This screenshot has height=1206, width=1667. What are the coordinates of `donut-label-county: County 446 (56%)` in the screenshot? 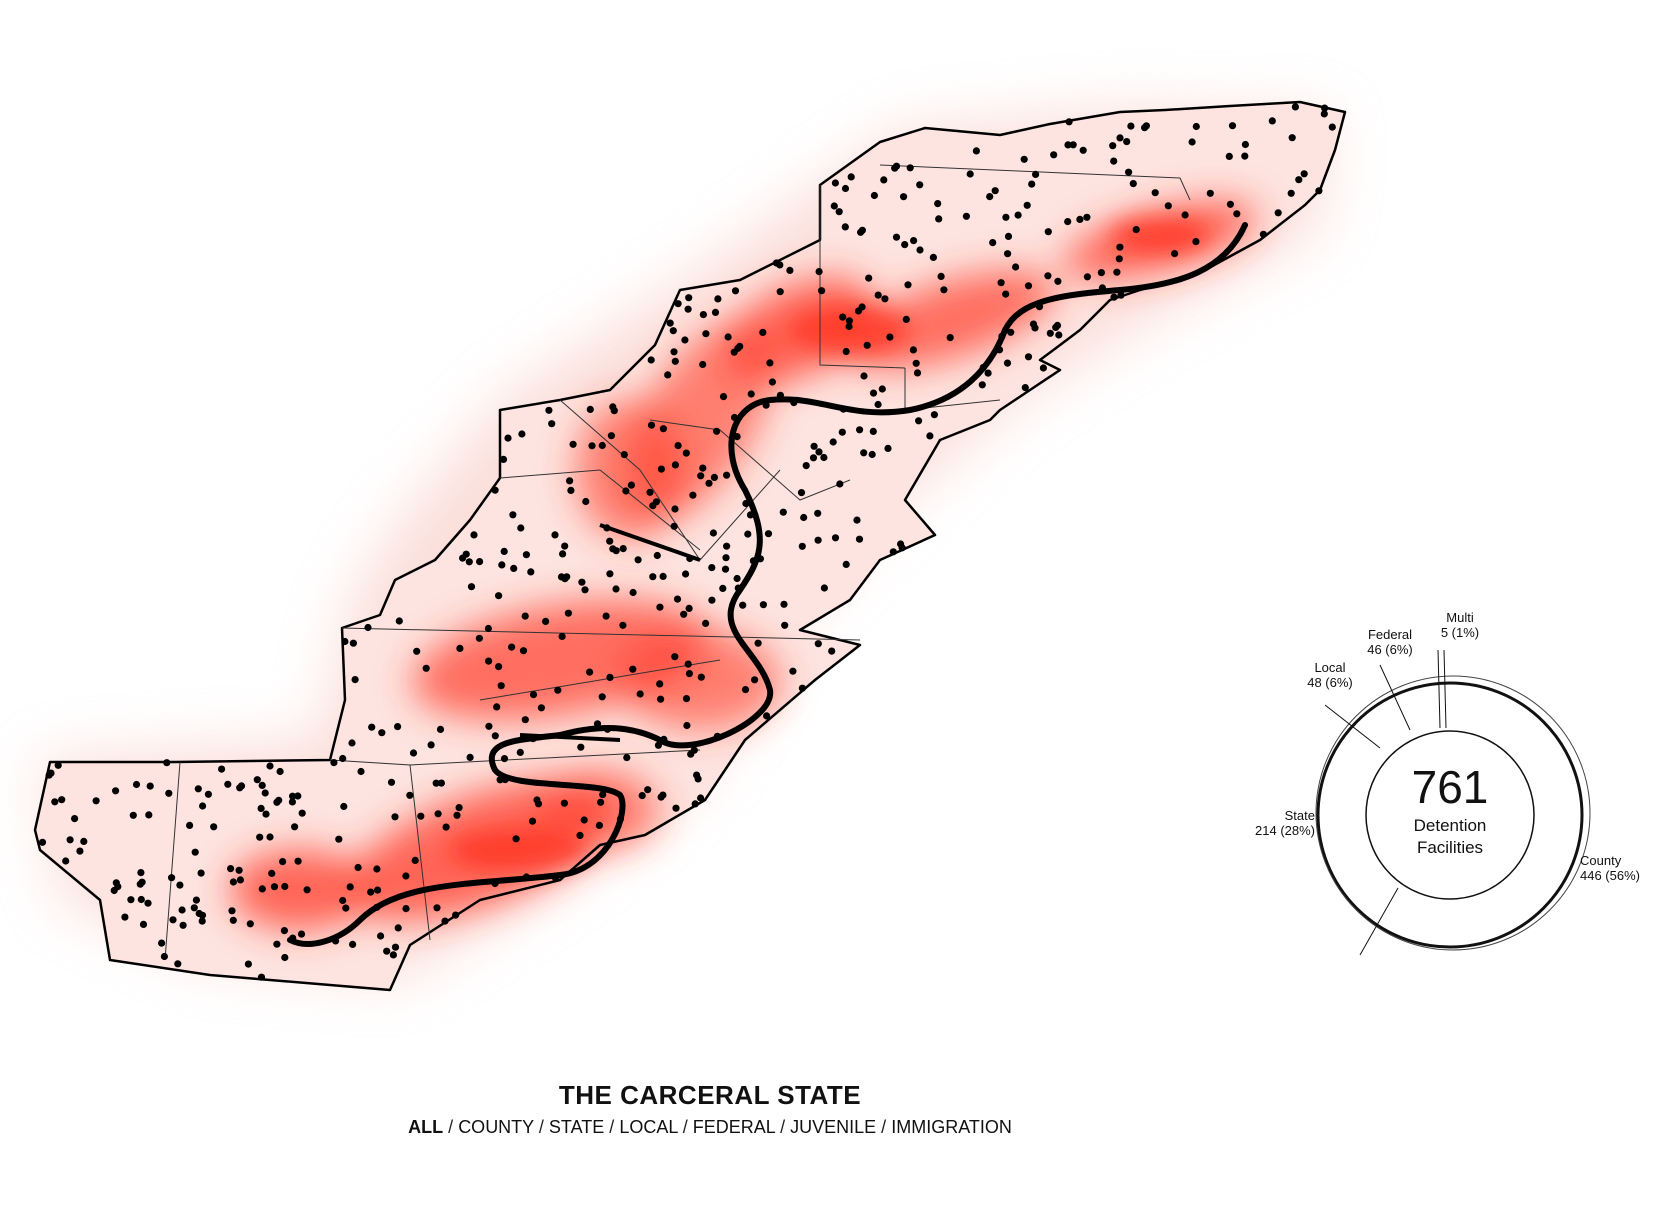 It's located at (1620, 868).